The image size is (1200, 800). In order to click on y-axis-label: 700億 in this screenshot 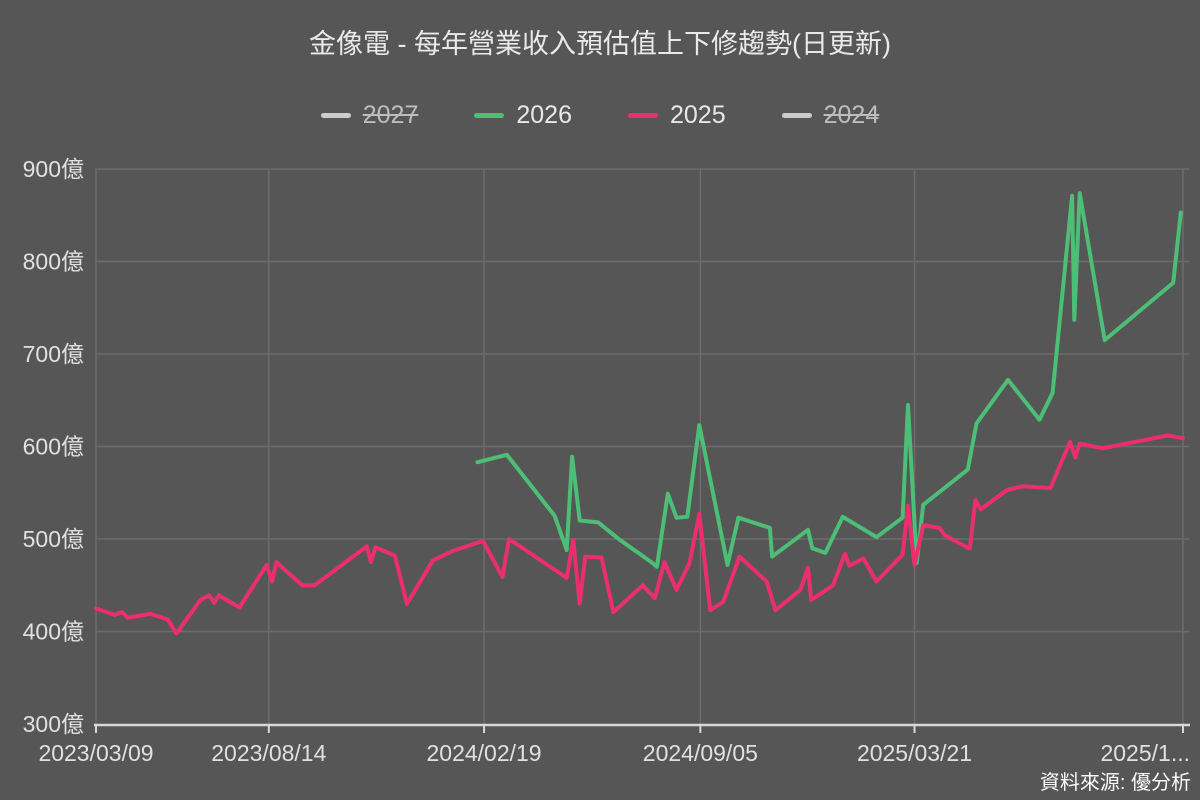, I will do `click(53, 354)`.